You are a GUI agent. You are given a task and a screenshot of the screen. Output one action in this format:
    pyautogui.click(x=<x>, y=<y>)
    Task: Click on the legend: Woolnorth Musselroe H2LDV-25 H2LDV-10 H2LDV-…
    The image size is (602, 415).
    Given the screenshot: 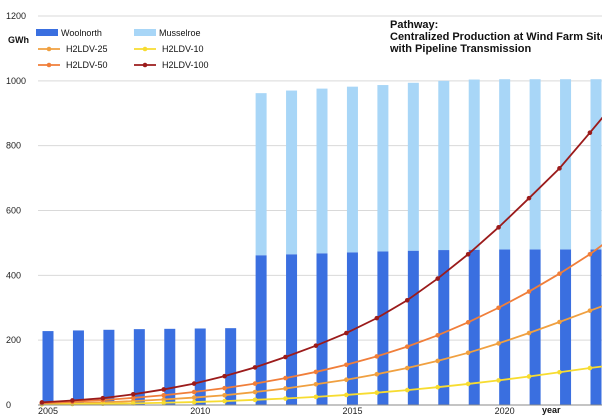 What is the action you would take?
    pyautogui.click(x=122, y=52)
    